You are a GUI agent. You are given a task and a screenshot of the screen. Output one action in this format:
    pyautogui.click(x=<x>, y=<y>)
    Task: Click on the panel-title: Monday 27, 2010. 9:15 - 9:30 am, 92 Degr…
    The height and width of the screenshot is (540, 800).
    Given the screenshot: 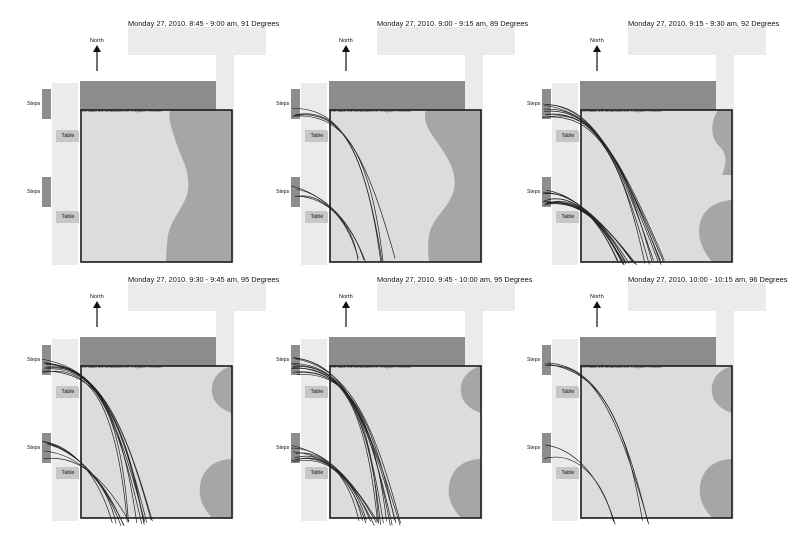 What is the action you would take?
    pyautogui.click(x=704, y=23)
    